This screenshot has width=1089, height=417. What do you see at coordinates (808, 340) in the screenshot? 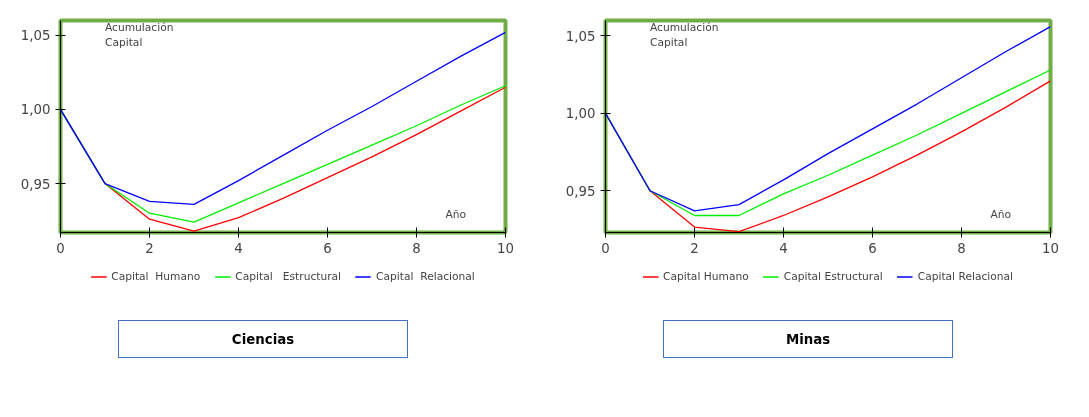
I see `text: Minas` at bounding box center [808, 340].